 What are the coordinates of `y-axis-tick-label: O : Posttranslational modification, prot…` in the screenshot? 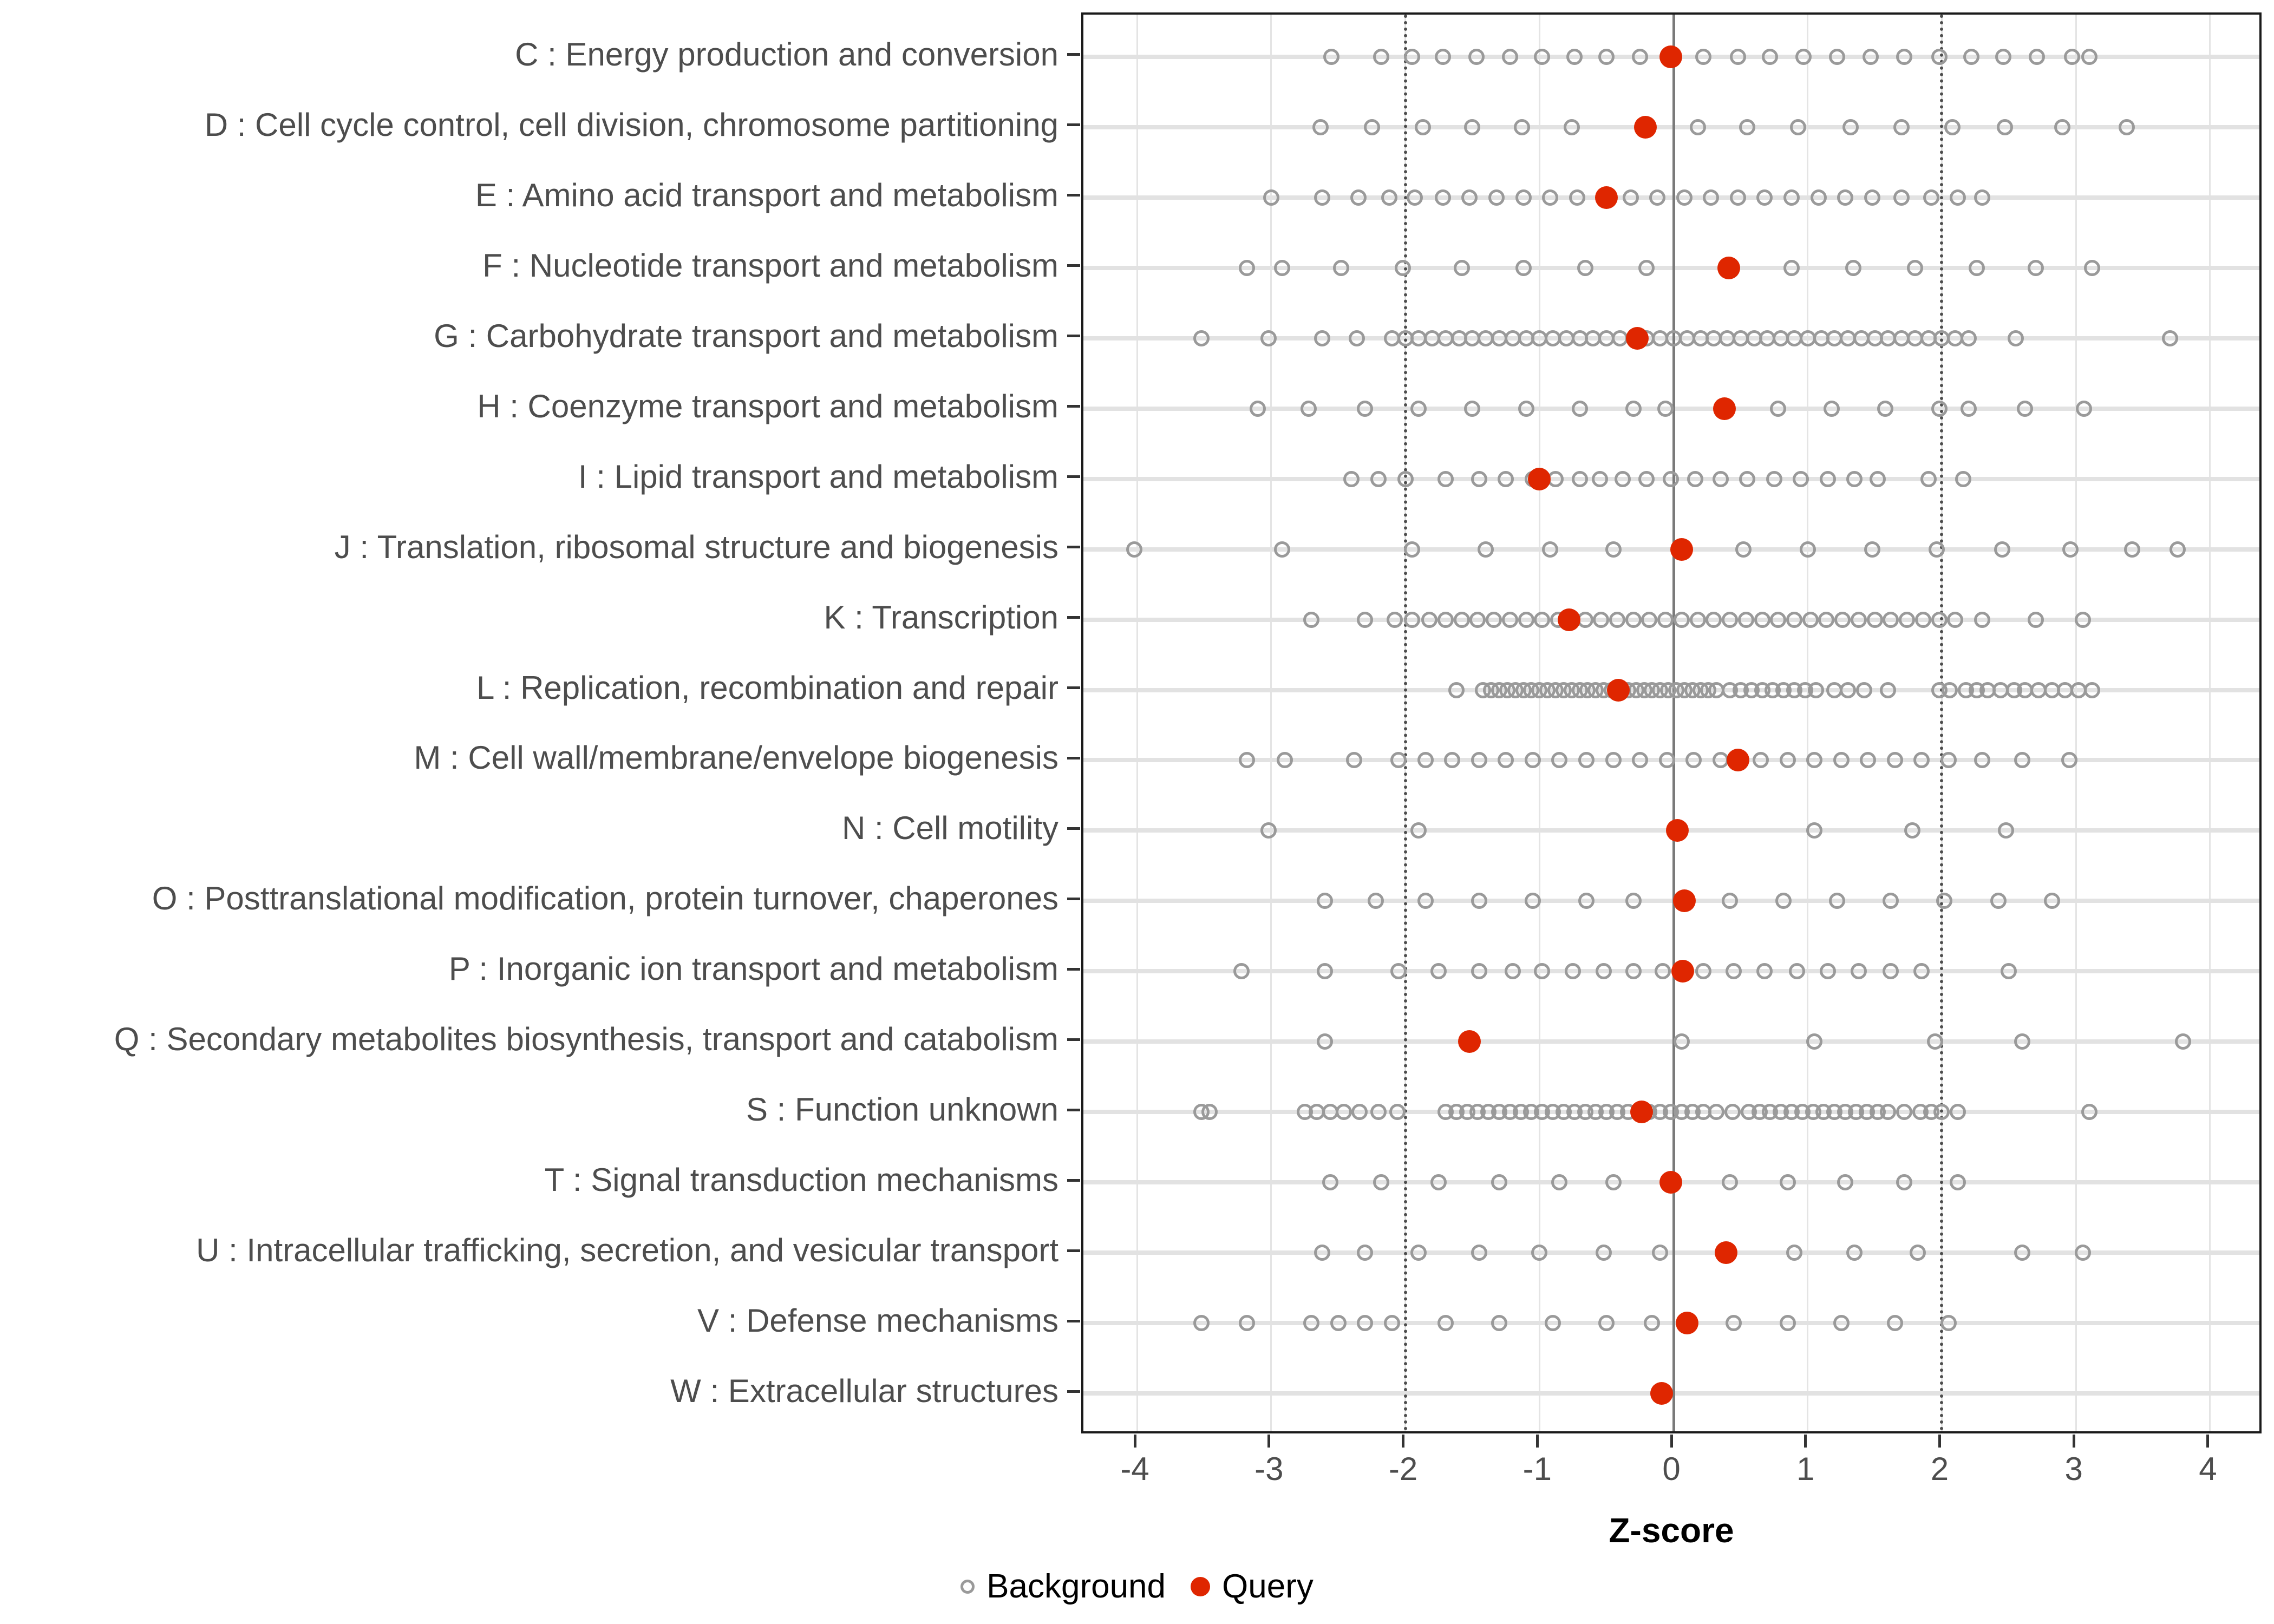 It's located at (605, 898).